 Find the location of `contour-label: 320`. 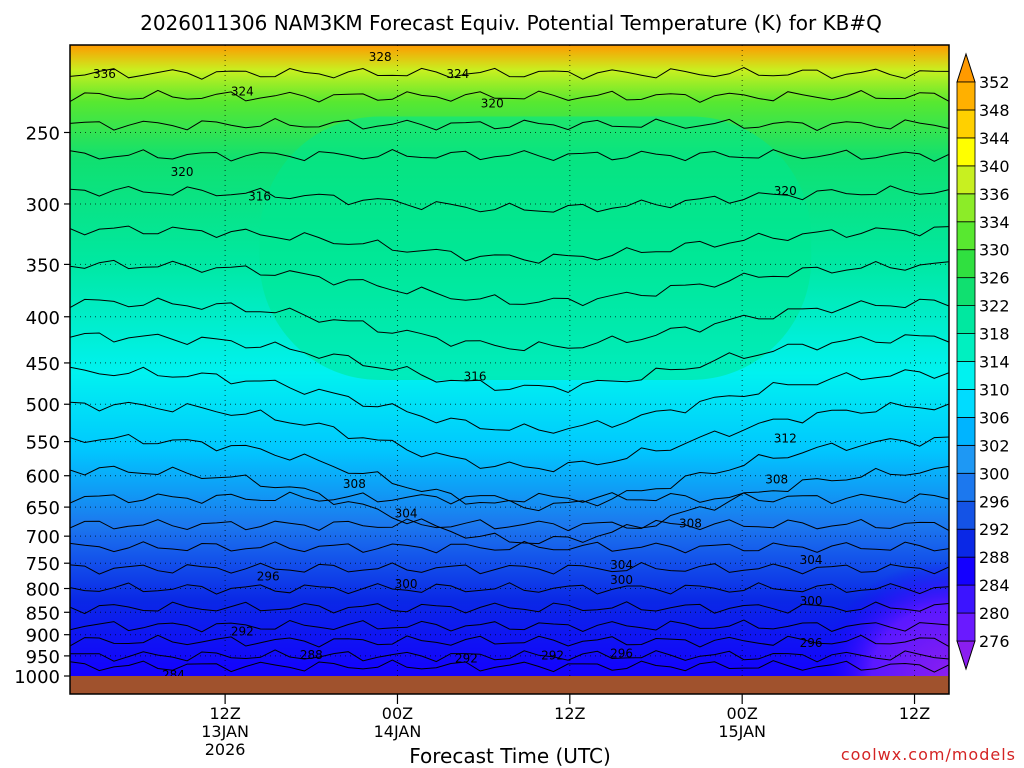

contour-label: 320 is located at coordinates (492, 104).